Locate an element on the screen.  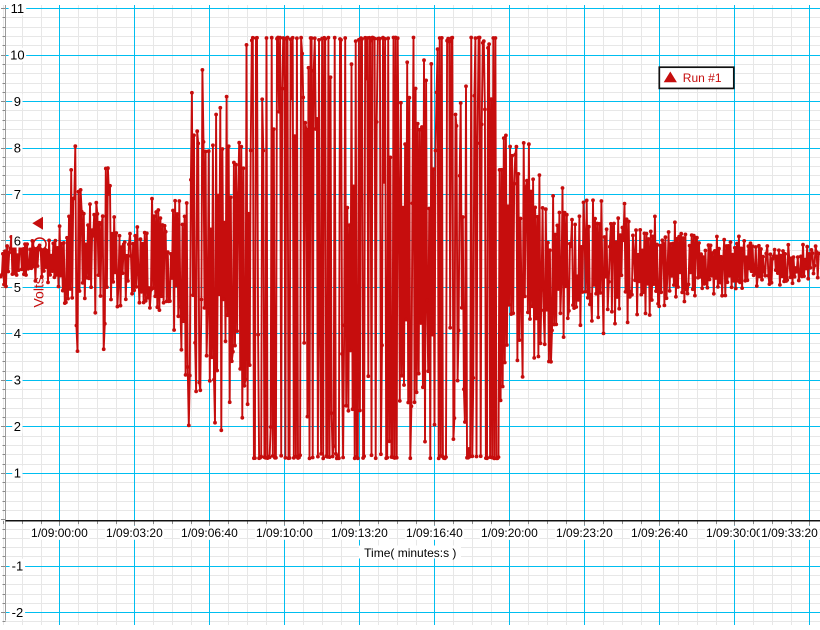
svg-text: 1/09:06:40 is located at coordinates (209, 533).